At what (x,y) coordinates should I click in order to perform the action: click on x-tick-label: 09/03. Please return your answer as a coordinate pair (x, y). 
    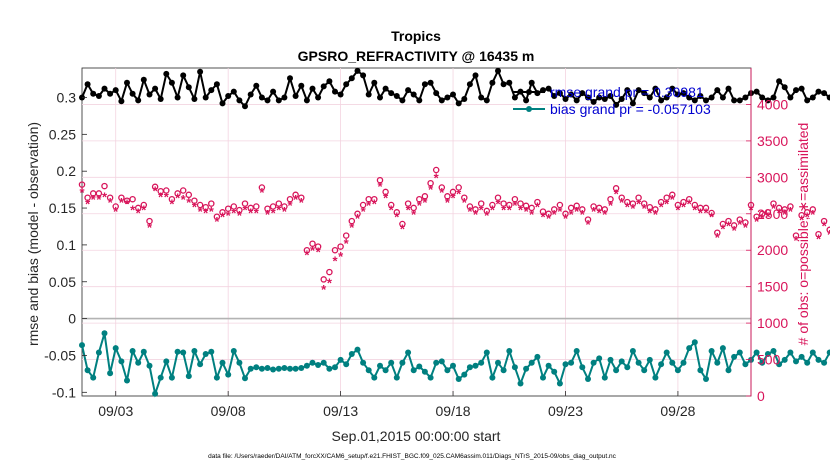
    Looking at the image, I should click on (115, 411).